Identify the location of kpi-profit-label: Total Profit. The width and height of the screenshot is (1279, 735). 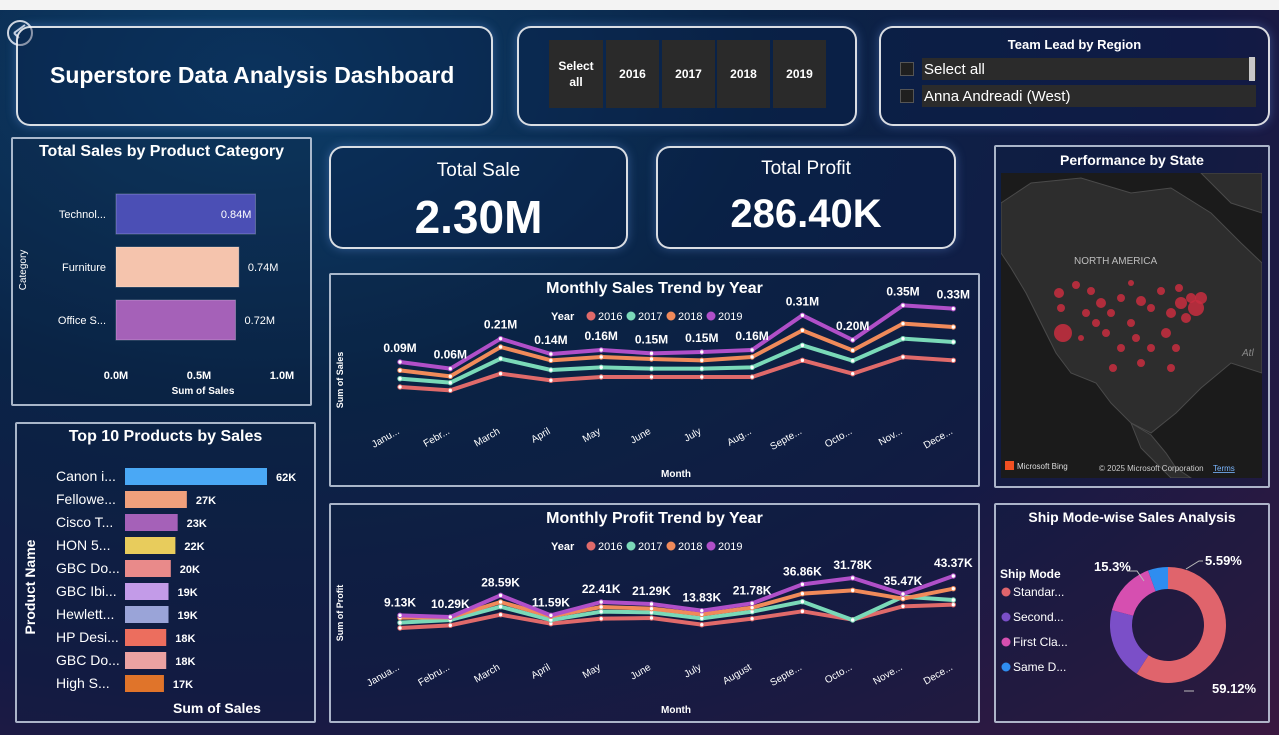
(806, 168).